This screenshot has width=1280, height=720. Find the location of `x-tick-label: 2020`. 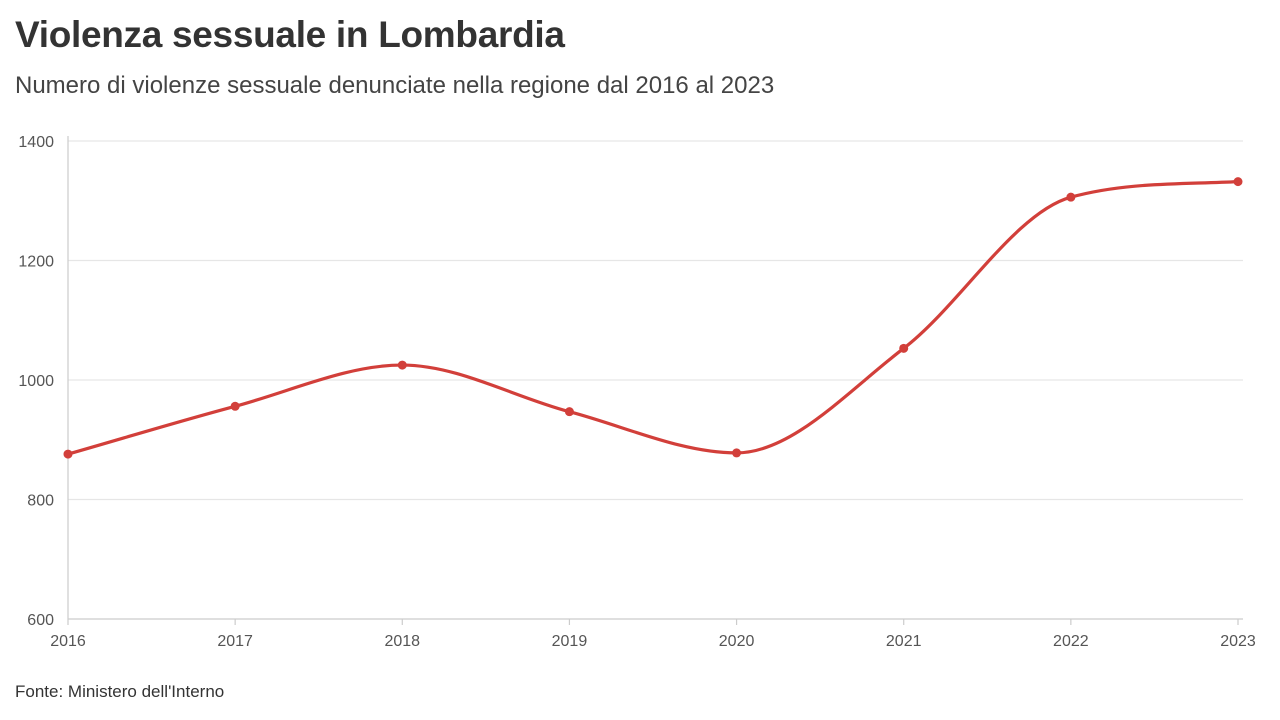

x-tick-label: 2020 is located at coordinates (737, 641).